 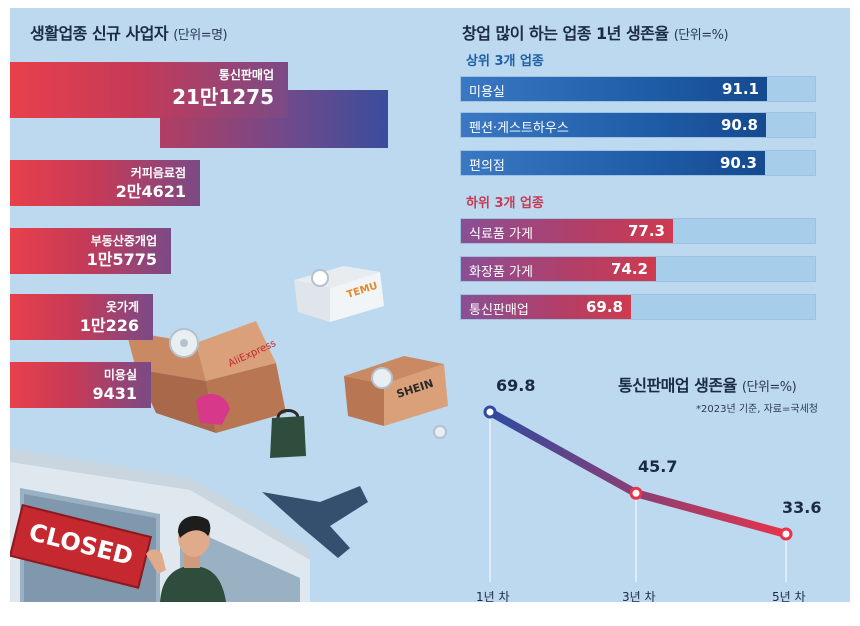 I want to click on right-bar-row: 미용실 91.1, so click(x=638, y=89).